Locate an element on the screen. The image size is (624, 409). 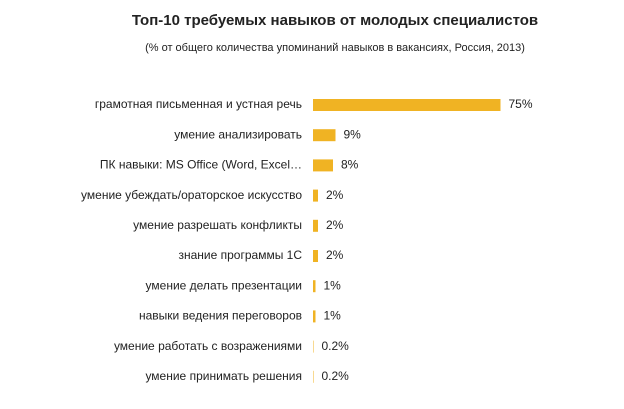
value-label: 8% is located at coordinates (350, 165).